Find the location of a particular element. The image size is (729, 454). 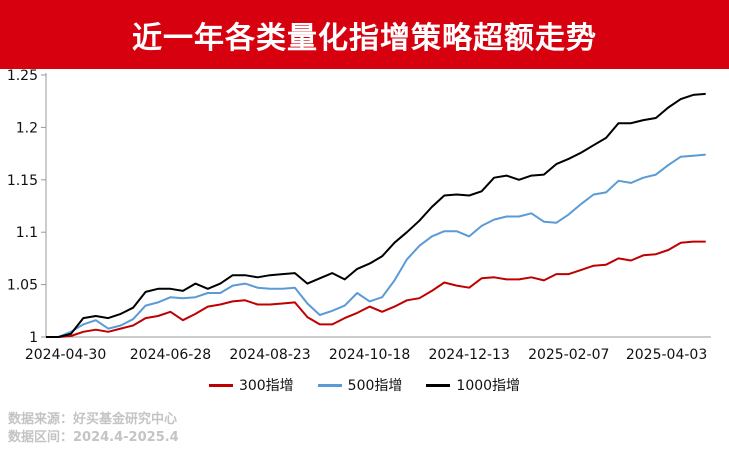

x-tick-label: 2024-04-30 is located at coordinates (65, 355).